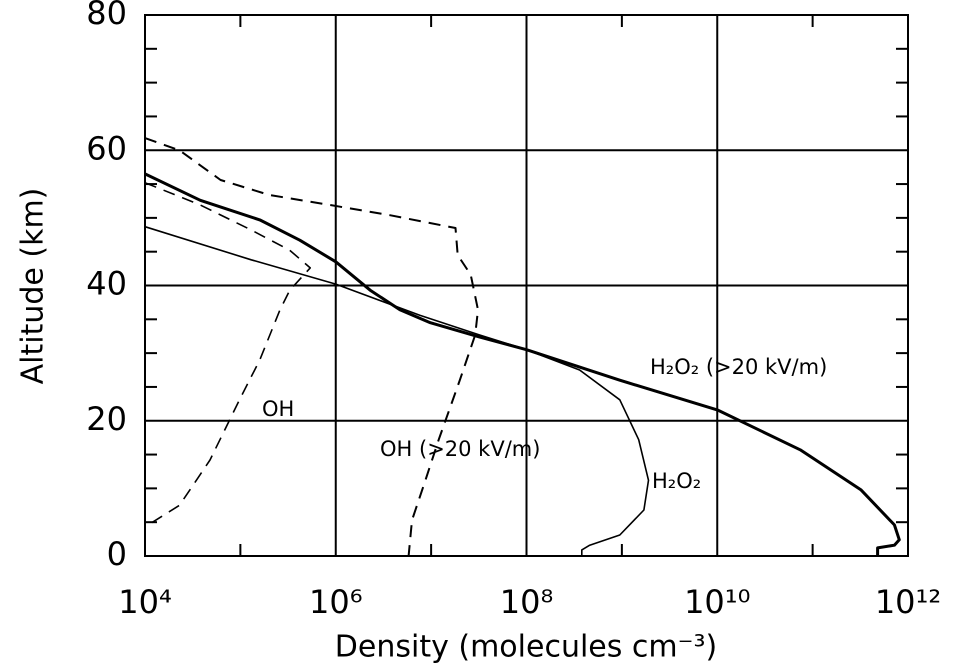 The image size is (953, 671). Describe the element at coordinates (738, 367) in the screenshot. I see `series-label: H₂O₂ (>20 kV/m)` at that location.